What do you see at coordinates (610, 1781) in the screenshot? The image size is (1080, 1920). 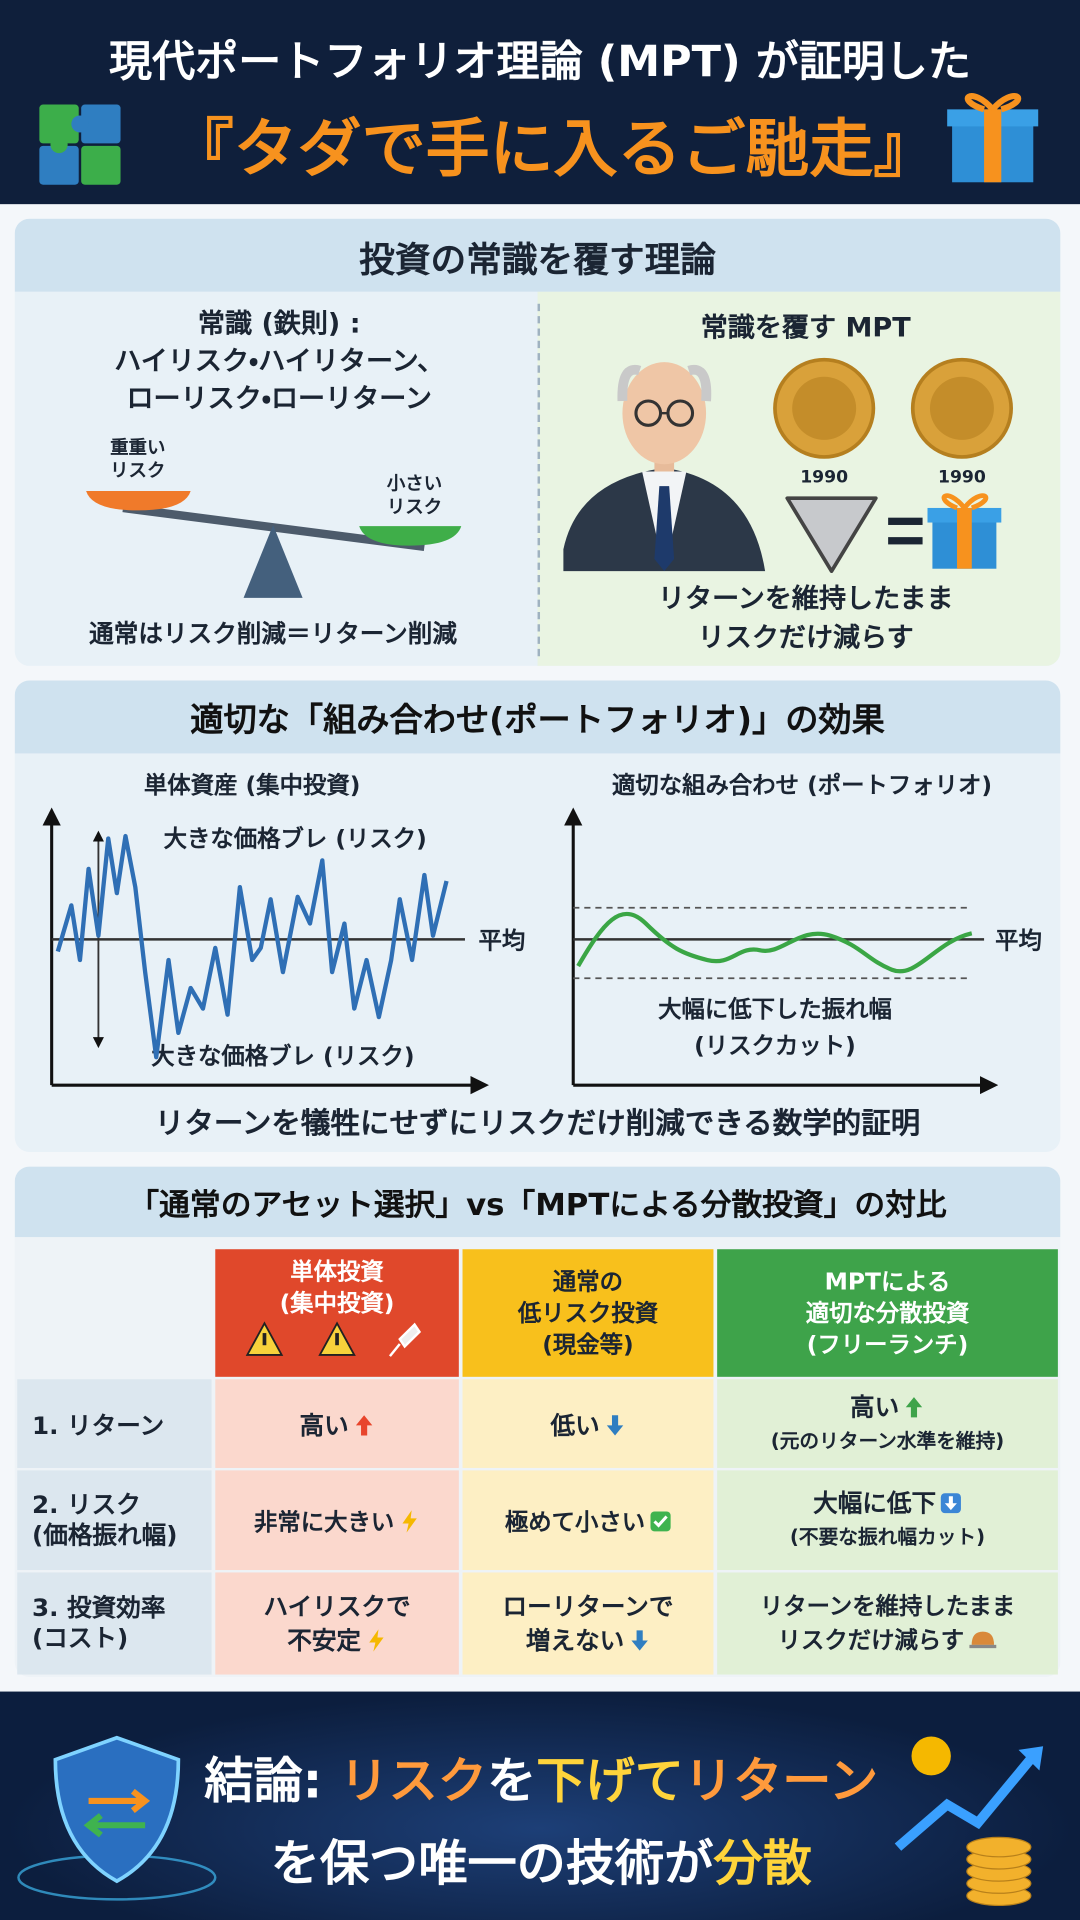 I see `footer-highlight: 下げて` at bounding box center [610, 1781].